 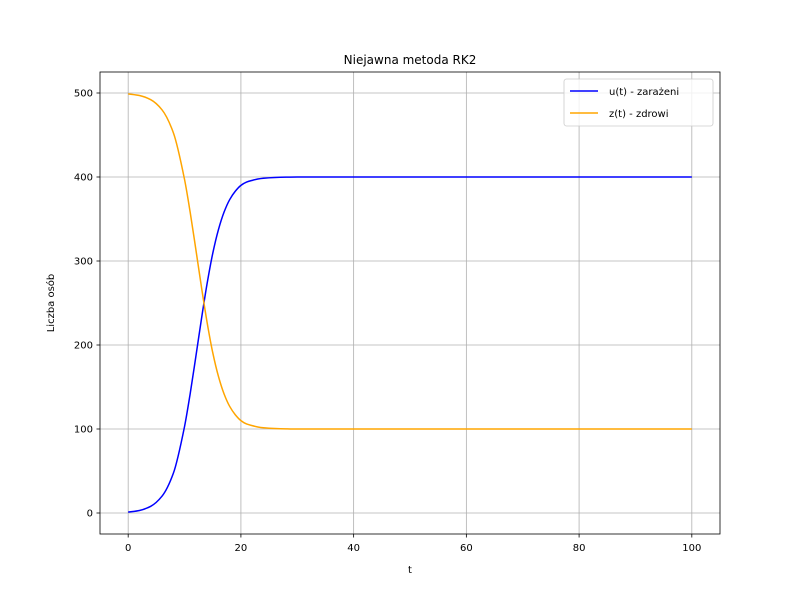 What do you see at coordinates (83, 346) in the screenshot?
I see `y-tick-label: 200` at bounding box center [83, 346].